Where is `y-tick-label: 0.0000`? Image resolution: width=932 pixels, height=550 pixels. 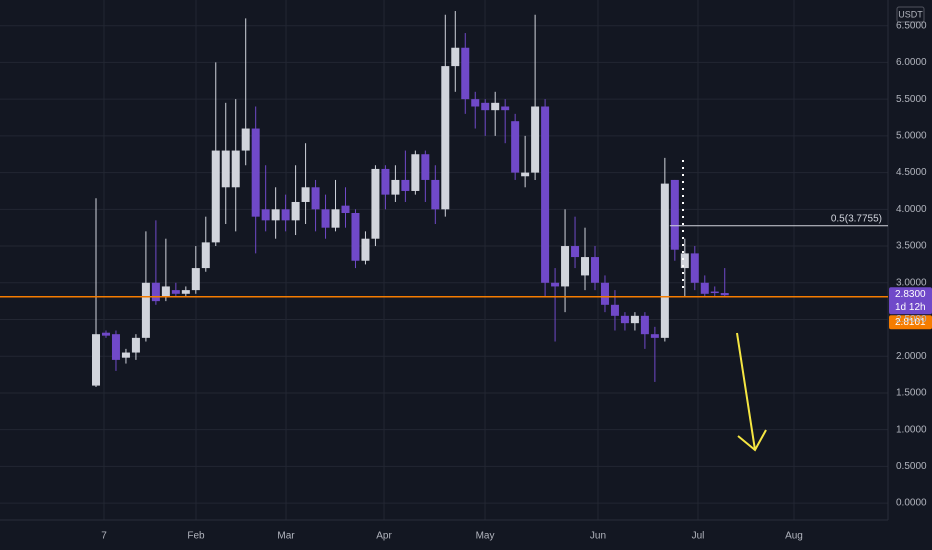
y-tick-label: 0.0000 is located at coordinates (911, 503).